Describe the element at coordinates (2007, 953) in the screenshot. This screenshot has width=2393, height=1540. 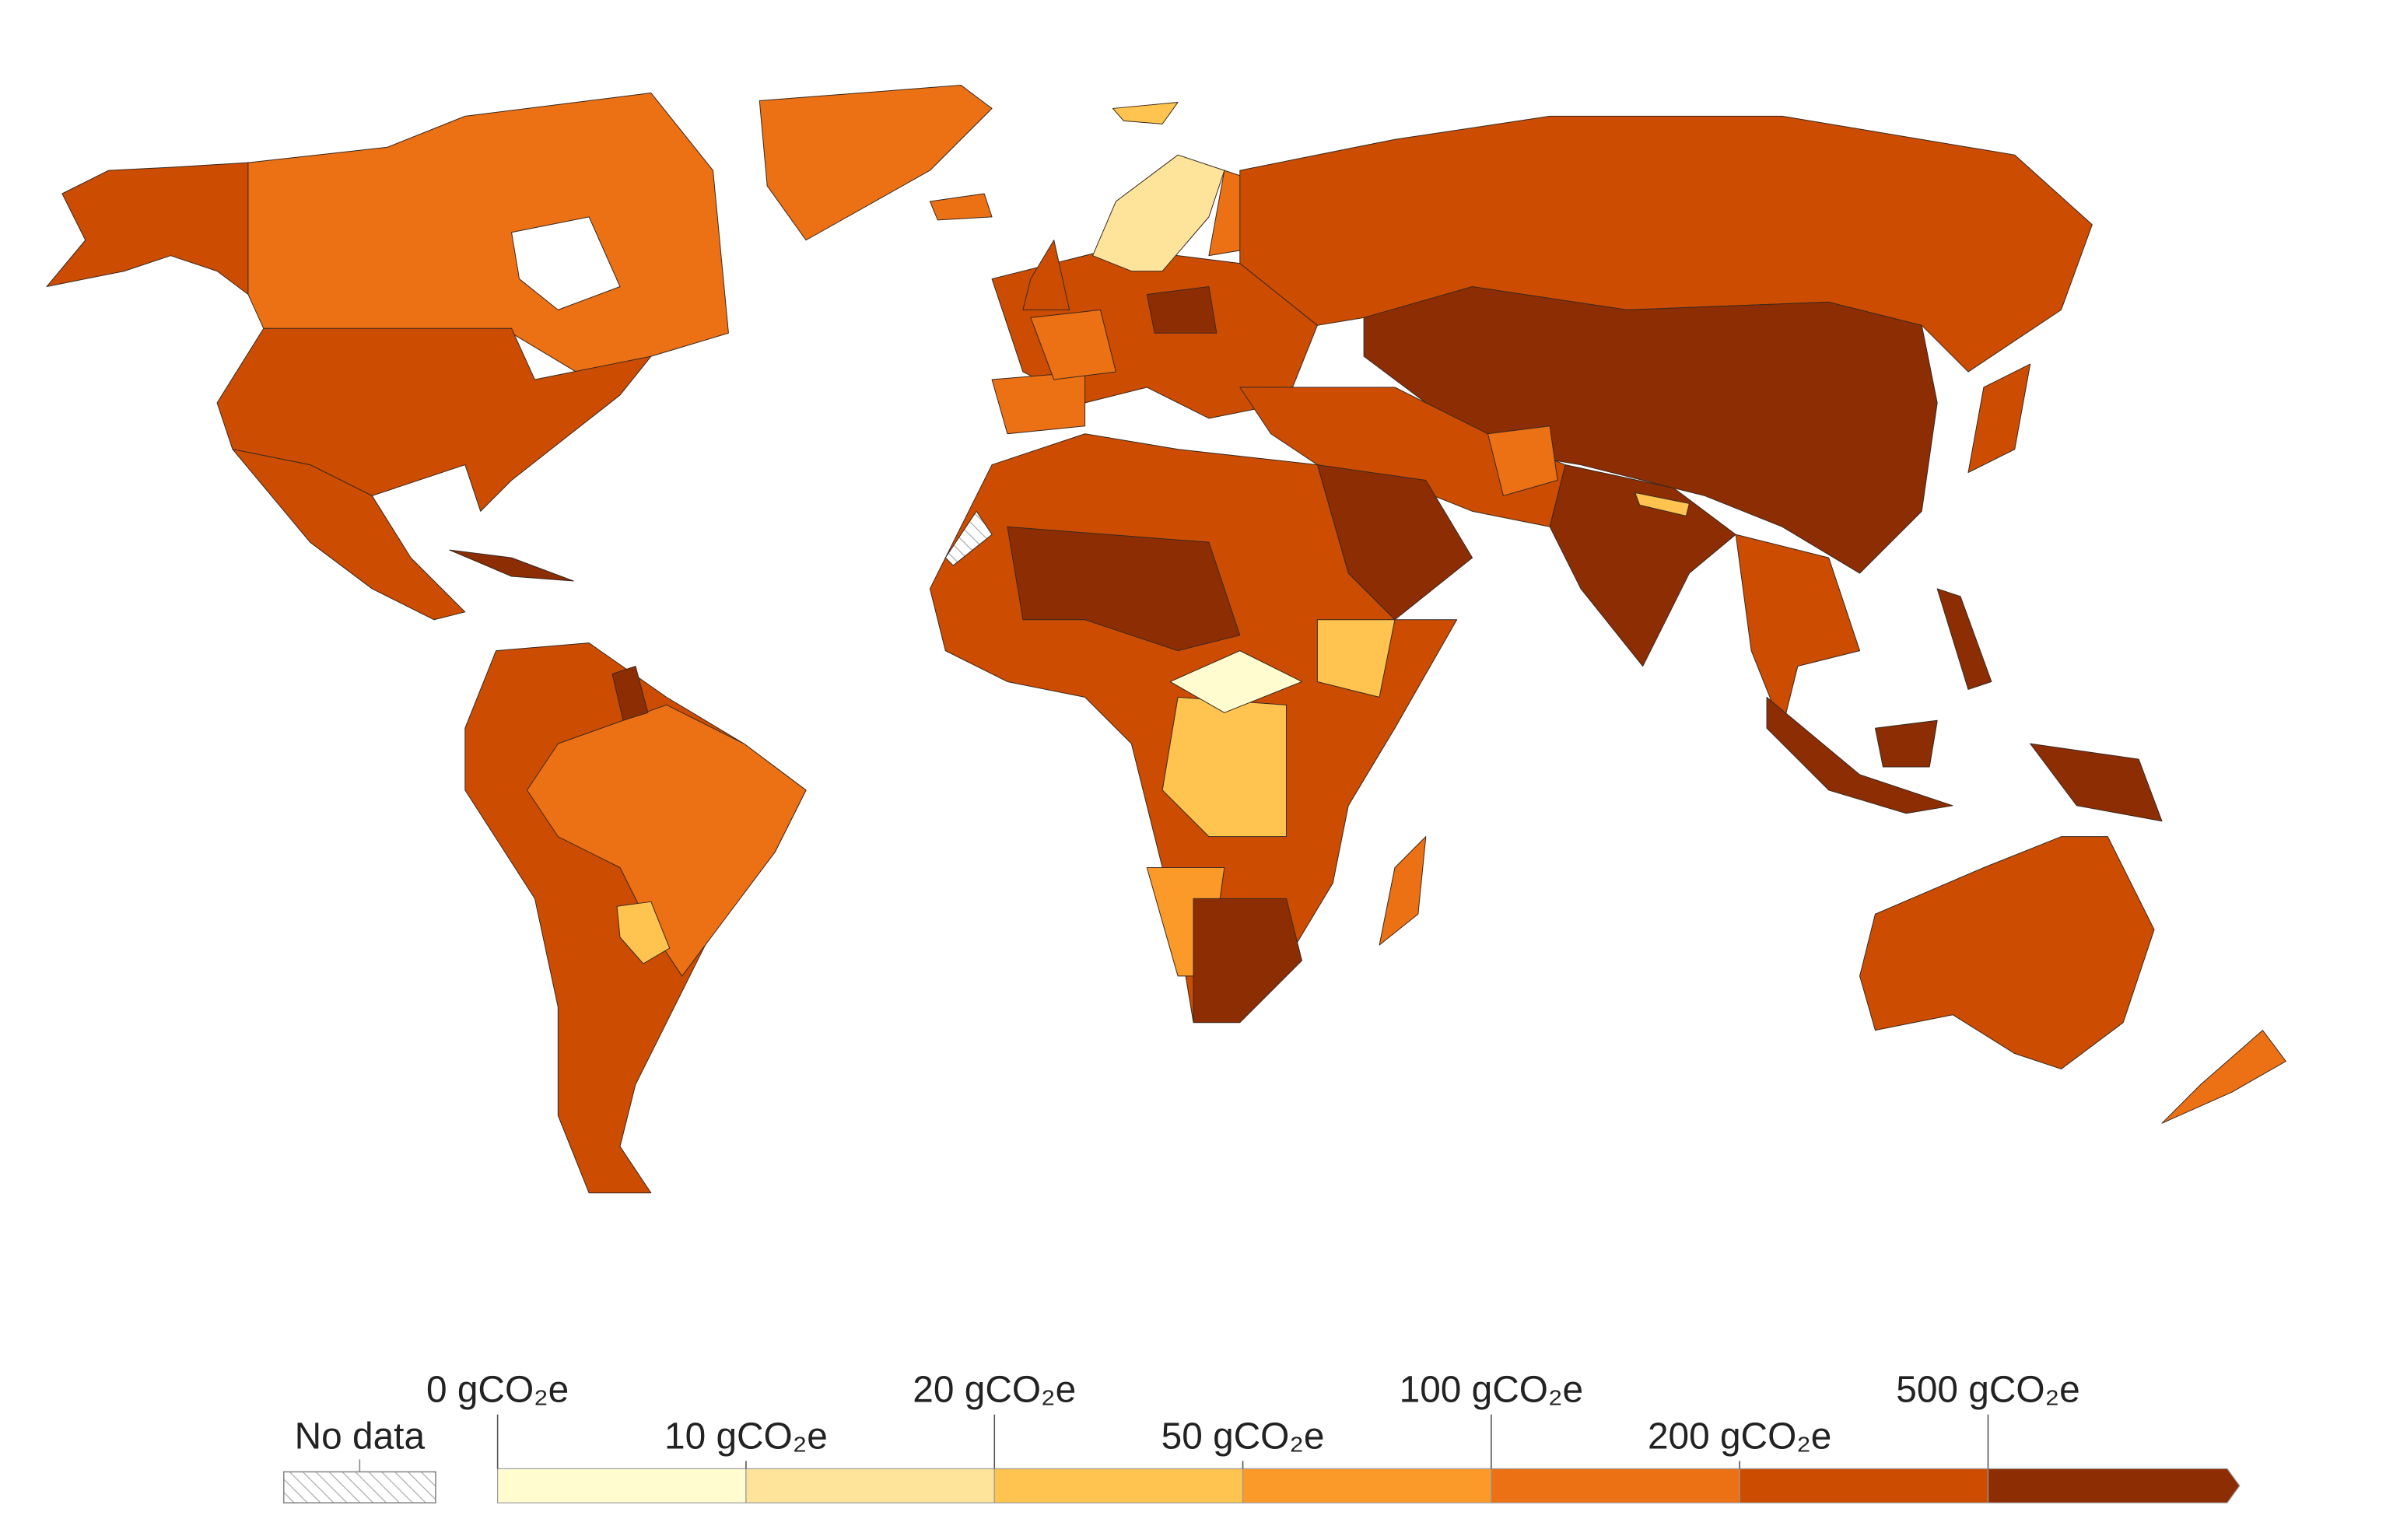
I see `australia` at that location.